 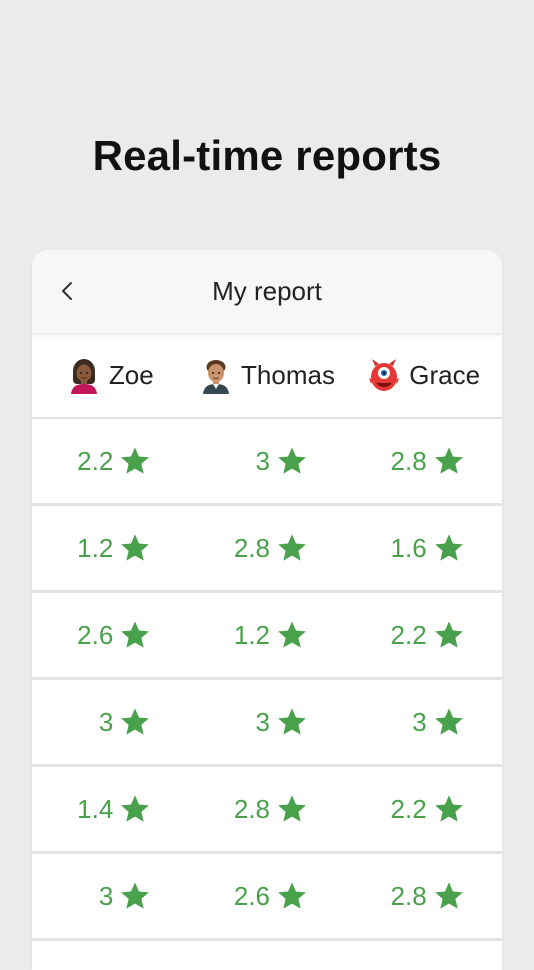 I want to click on column-header-grace: Grace, so click(x=423, y=375).